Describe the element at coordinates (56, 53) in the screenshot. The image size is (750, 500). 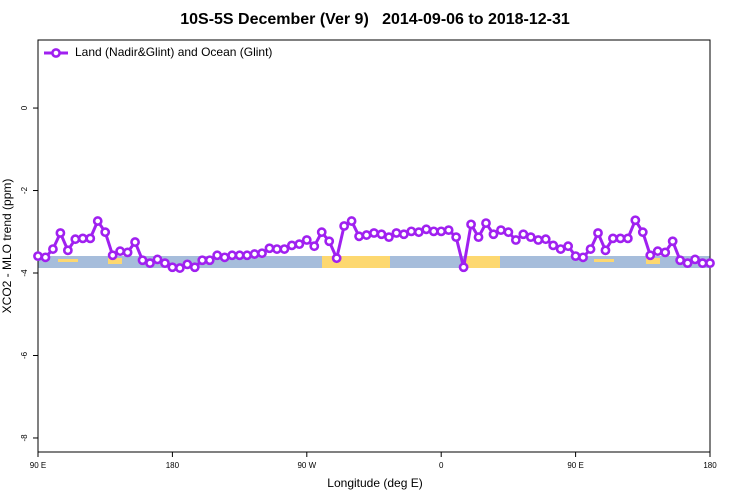
I see `legend-marker` at that location.